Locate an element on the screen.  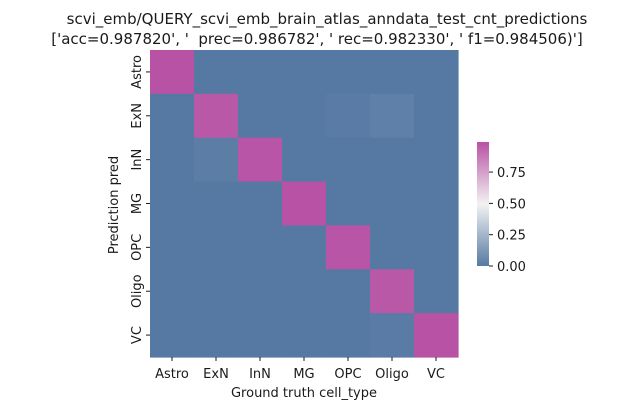
colorbar-tick-label: 0.75 is located at coordinates (511, 173).